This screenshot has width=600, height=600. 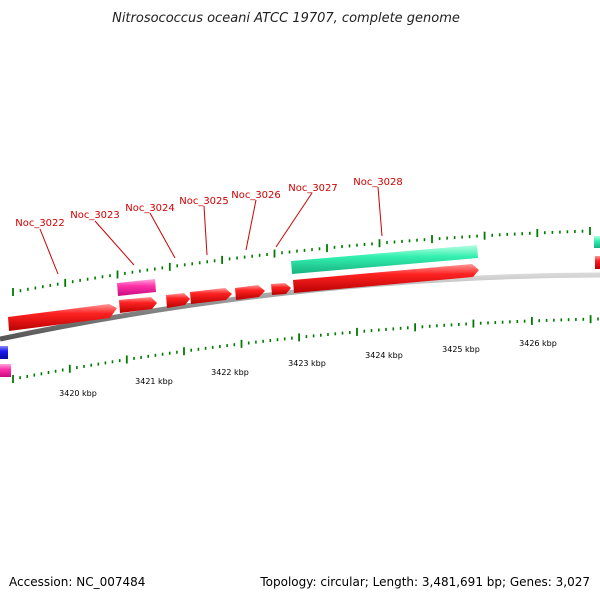 I want to click on gene-label-noc-3023: Noc_3023, so click(x=95, y=215).